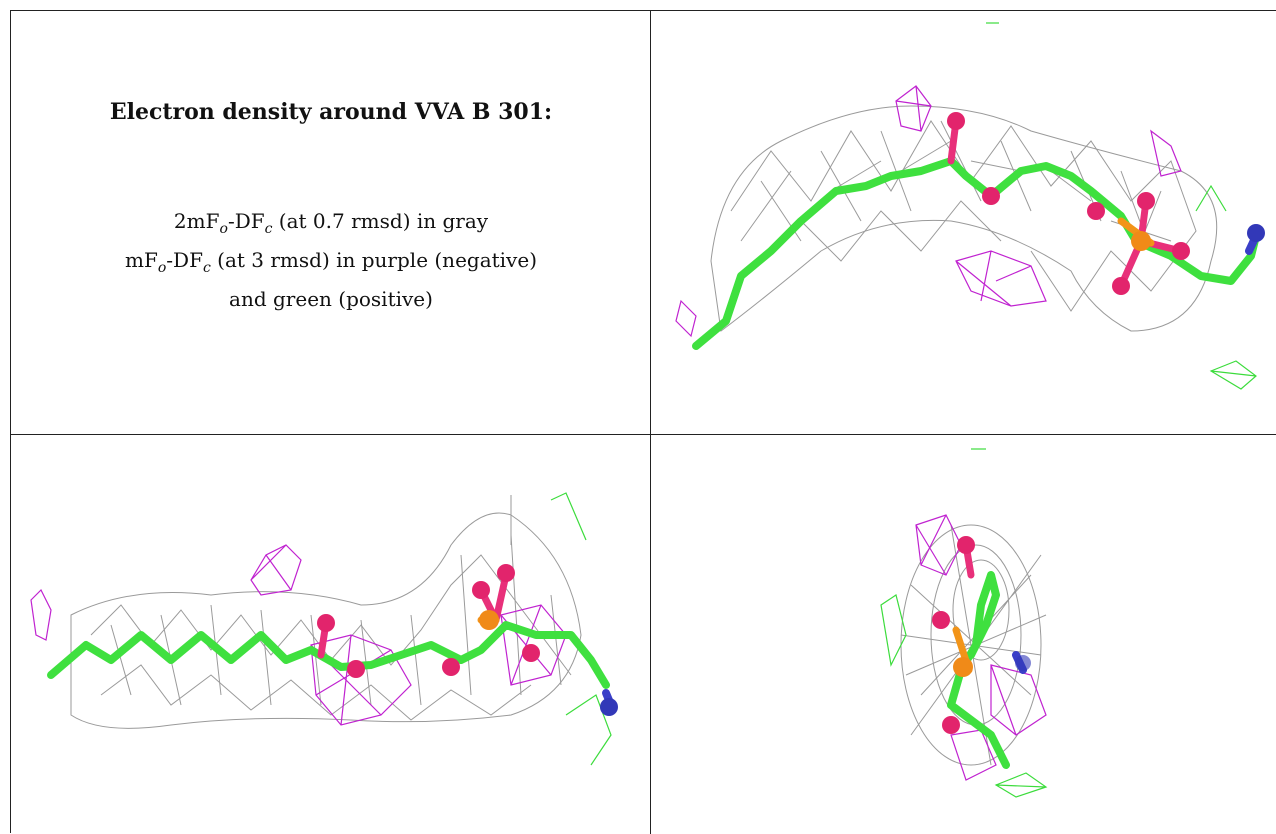 Image resolution: width=1276 pixels, height=834 pixels. I want to click on legend-line-fofc: mFo-DFc (at 3 rmsd) in purple (negative), so click(331, 262).